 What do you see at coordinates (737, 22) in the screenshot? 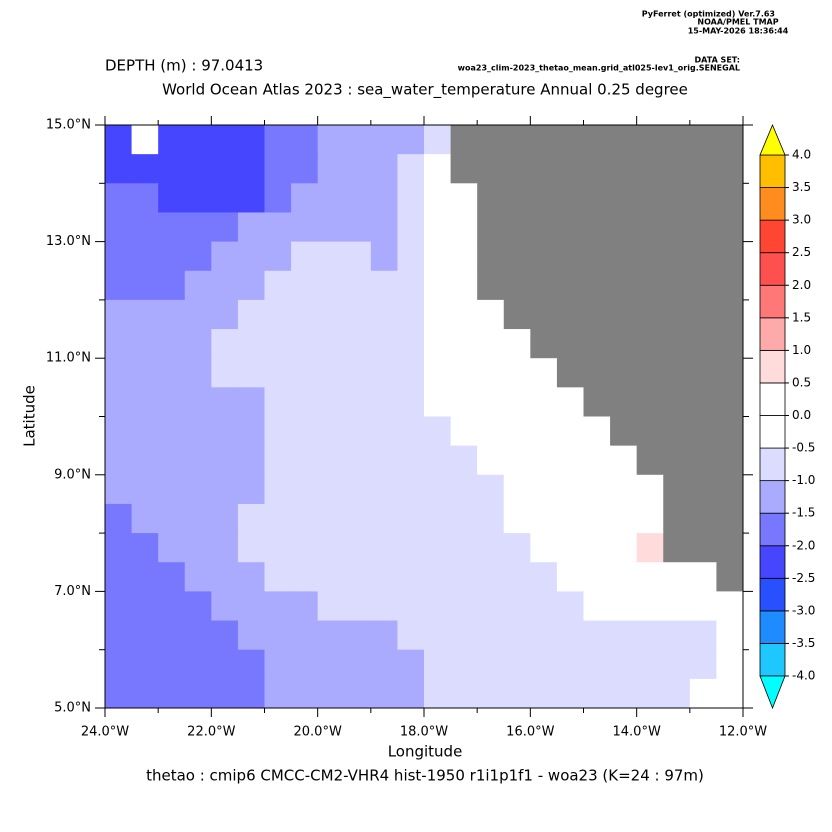
I see `header-line: NOAA/PMEL TMAP` at bounding box center [737, 22].